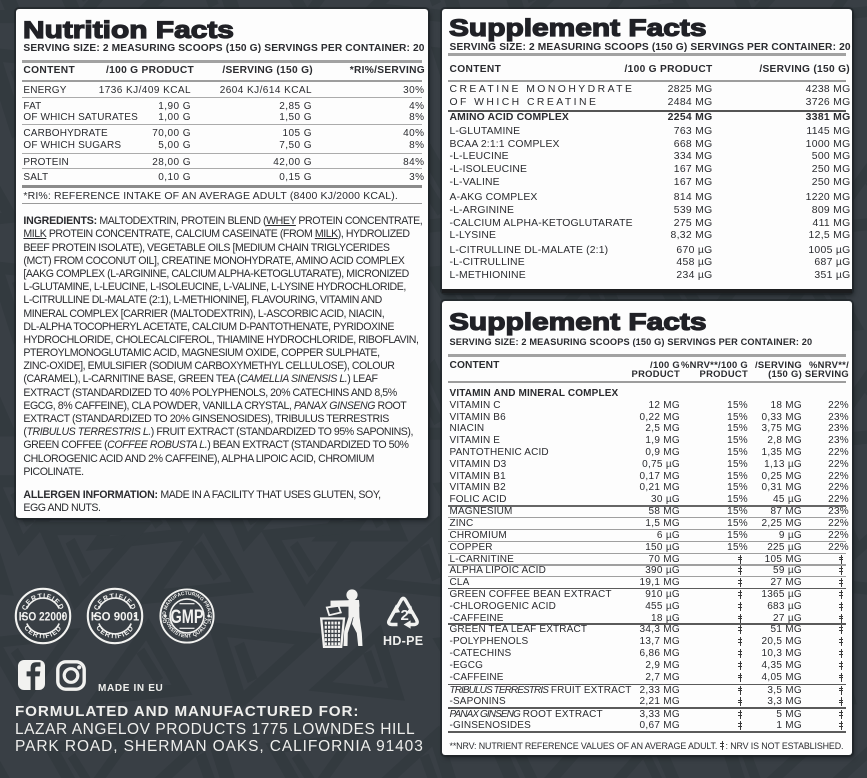 The width and height of the screenshot is (867, 778). Describe the element at coordinates (186, 617) in the screenshot. I see `svg-text: GMP` at that location.